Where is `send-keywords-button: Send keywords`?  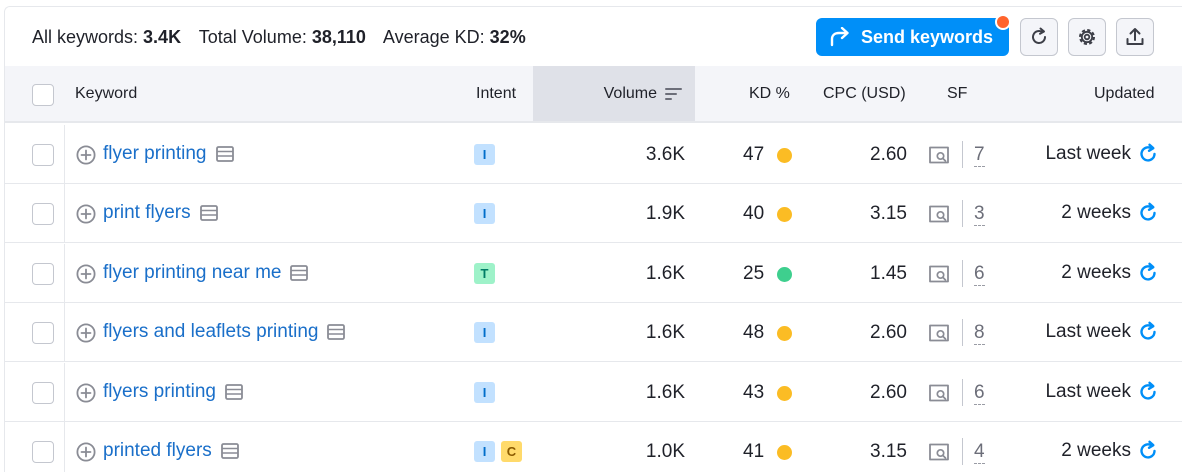 send-keywords-button: Send keywords is located at coordinates (912, 37).